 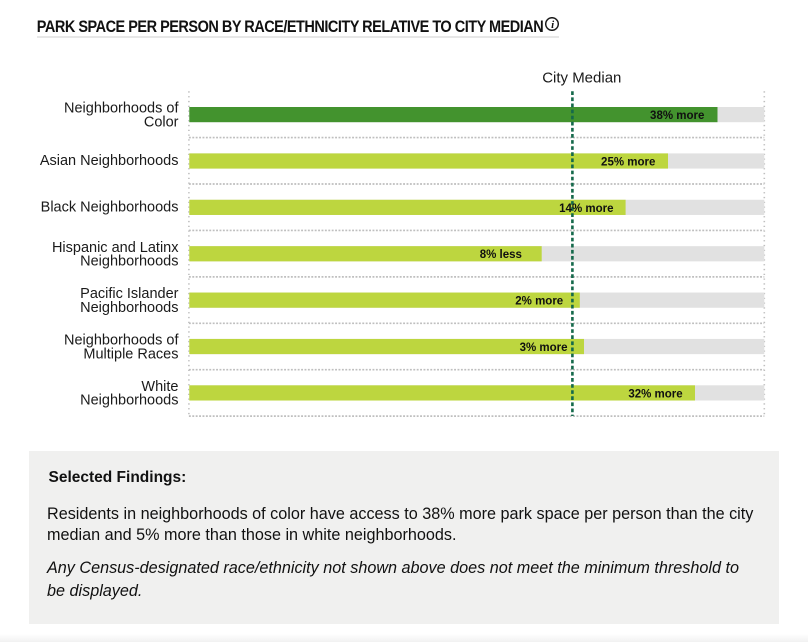 I want to click on svg-text: White, so click(x=159, y=387).